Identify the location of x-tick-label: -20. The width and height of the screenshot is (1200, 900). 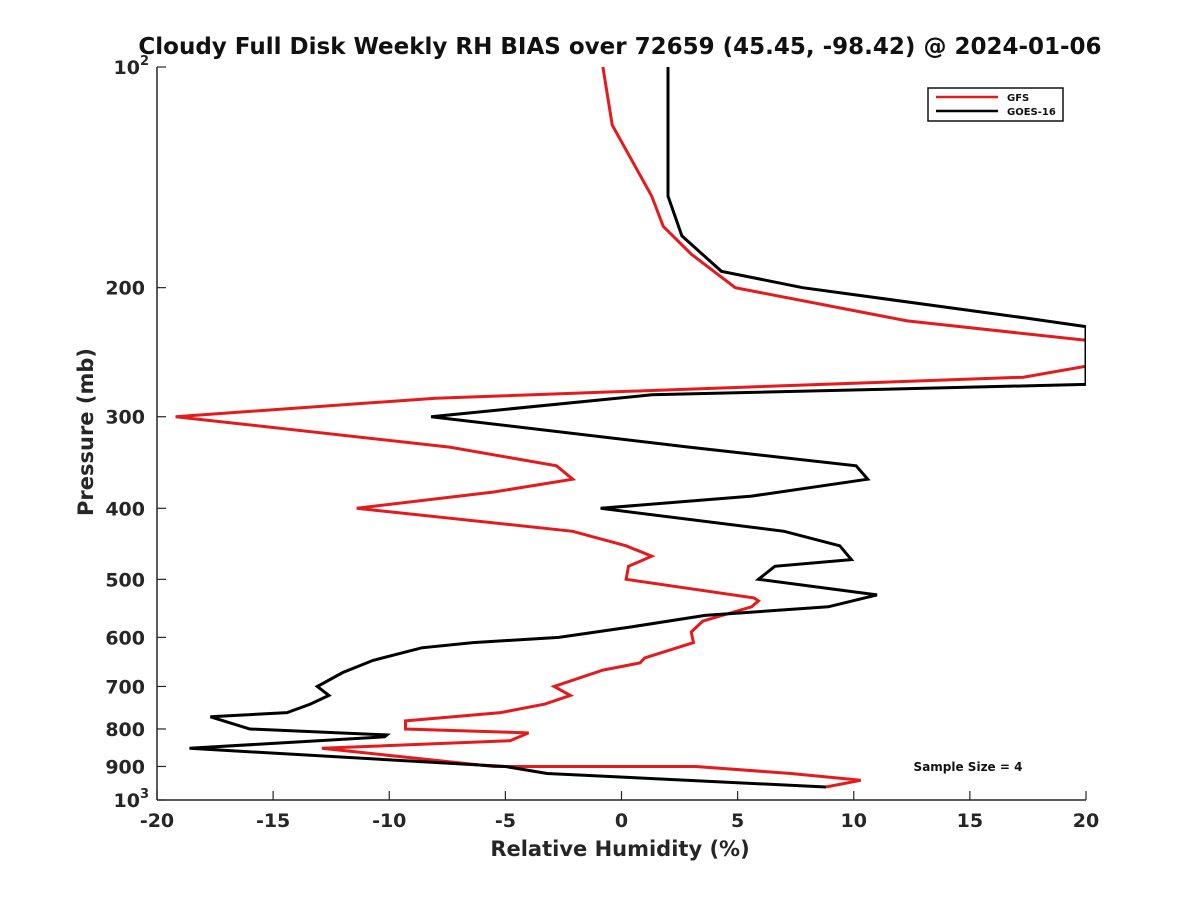
(157, 821).